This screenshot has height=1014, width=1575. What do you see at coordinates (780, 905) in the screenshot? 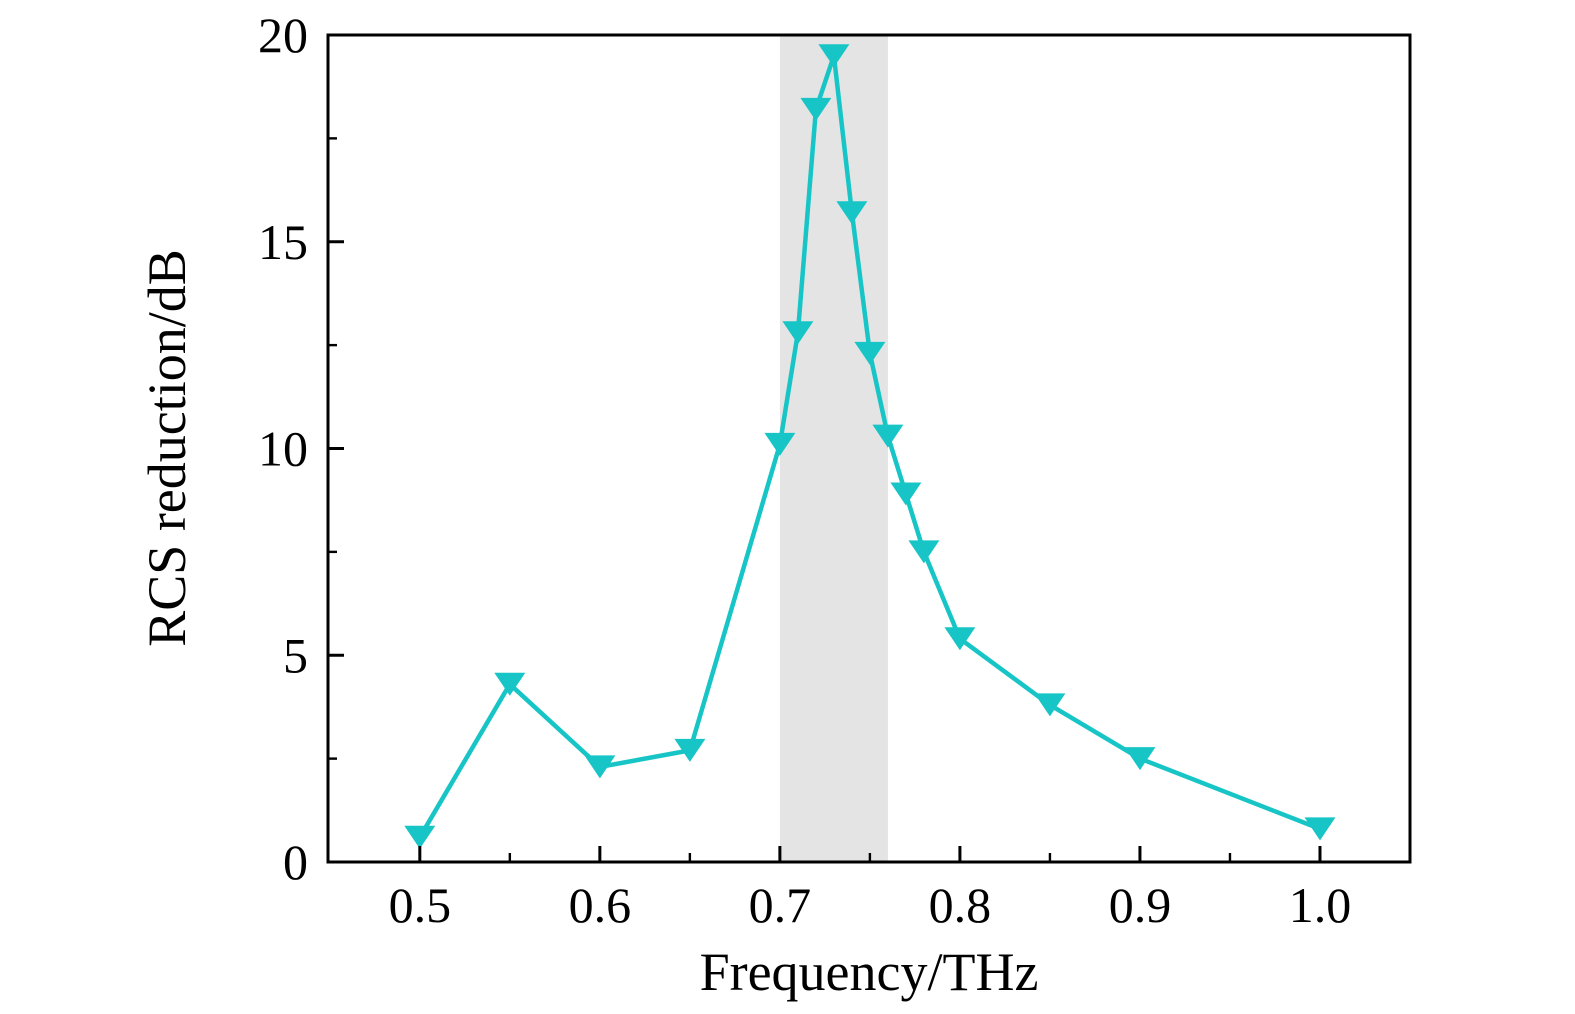
I see `x-tick-label: 0.7` at bounding box center [780, 905].